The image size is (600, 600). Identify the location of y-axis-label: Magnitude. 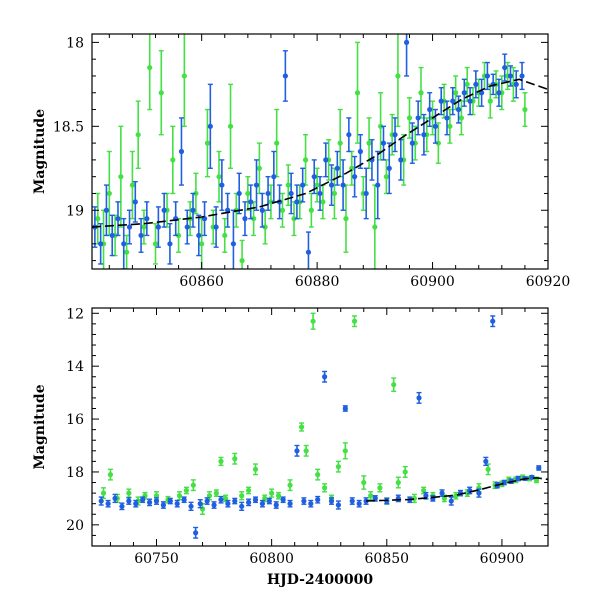
(40, 151).